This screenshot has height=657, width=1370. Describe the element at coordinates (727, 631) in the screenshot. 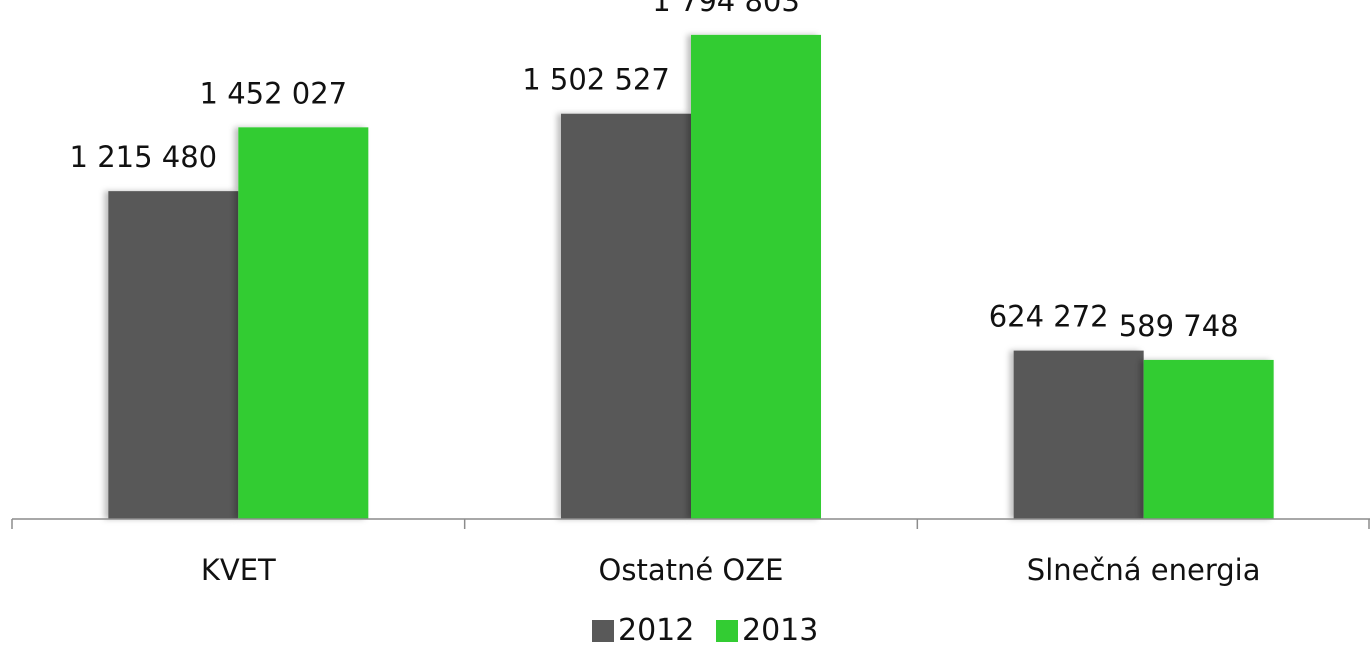

I see `legend-swatch-2013` at that location.